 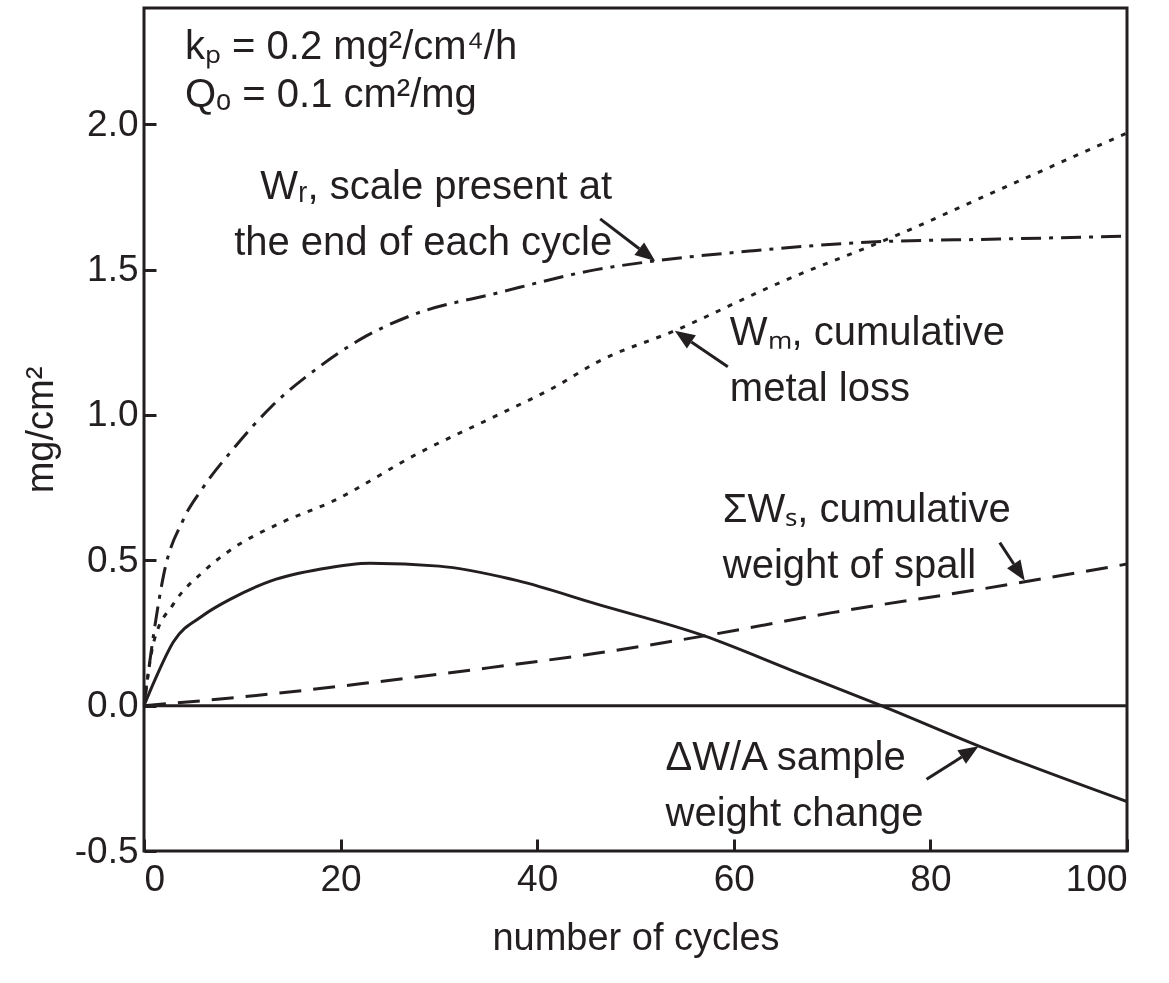 What do you see at coordinates (636, 936) in the screenshot?
I see `x-axis-title: number of cycles` at bounding box center [636, 936].